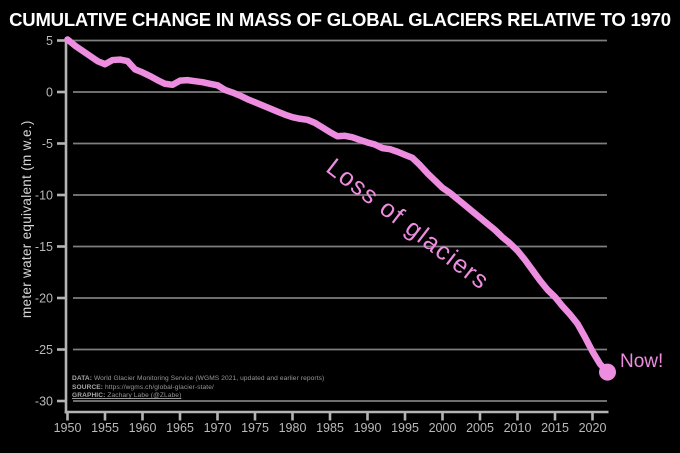  What do you see at coordinates (405, 428) in the screenshot?
I see `x-tick-label-1995: 1995` at bounding box center [405, 428].